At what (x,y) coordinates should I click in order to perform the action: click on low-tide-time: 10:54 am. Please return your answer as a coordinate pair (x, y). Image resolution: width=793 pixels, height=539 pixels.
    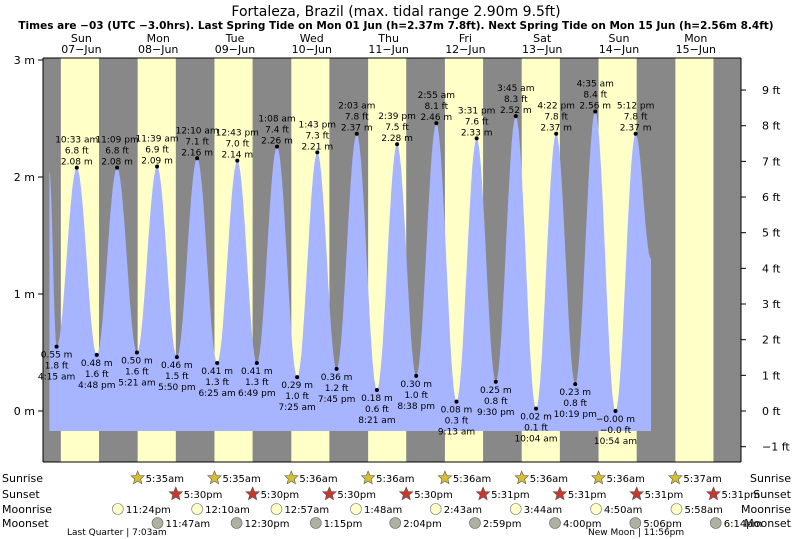
    Looking at the image, I should click on (615, 442).